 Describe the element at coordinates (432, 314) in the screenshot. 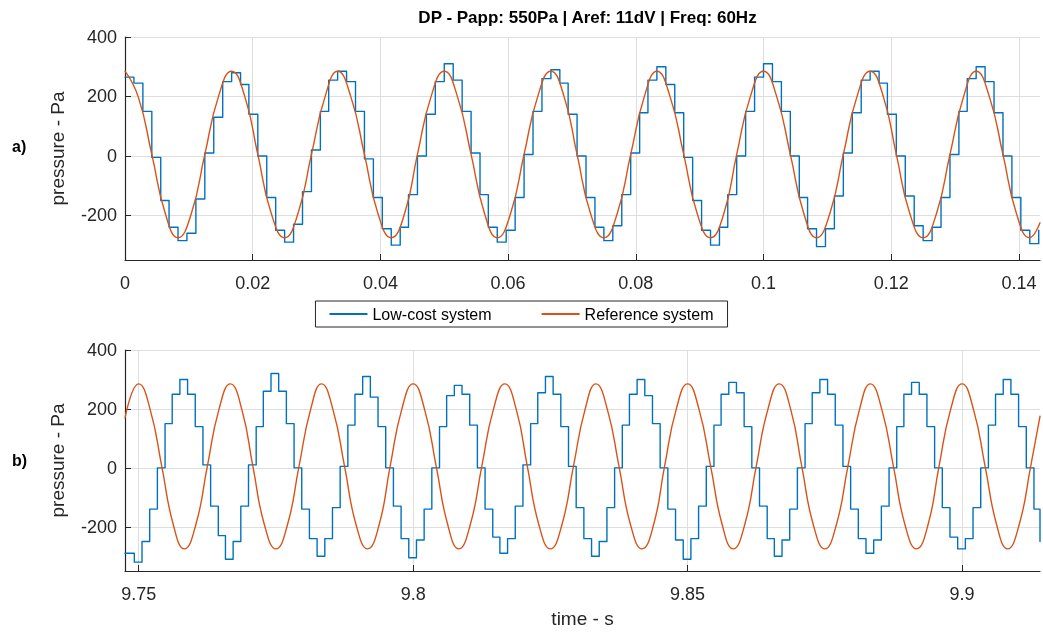

I see `legend-label: Low-cost system` at that location.